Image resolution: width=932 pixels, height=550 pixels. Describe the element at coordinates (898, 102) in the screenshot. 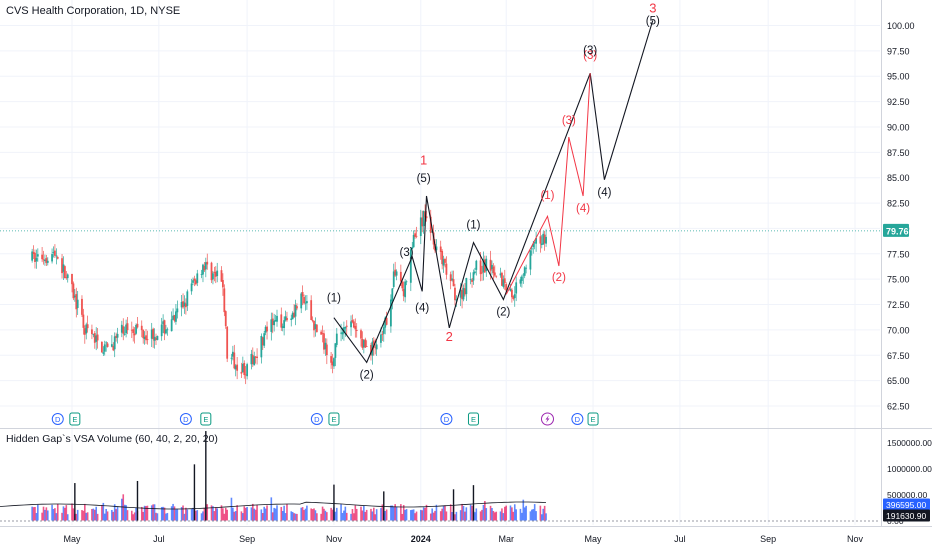

I see `y-tick-label: 92.50` at that location.